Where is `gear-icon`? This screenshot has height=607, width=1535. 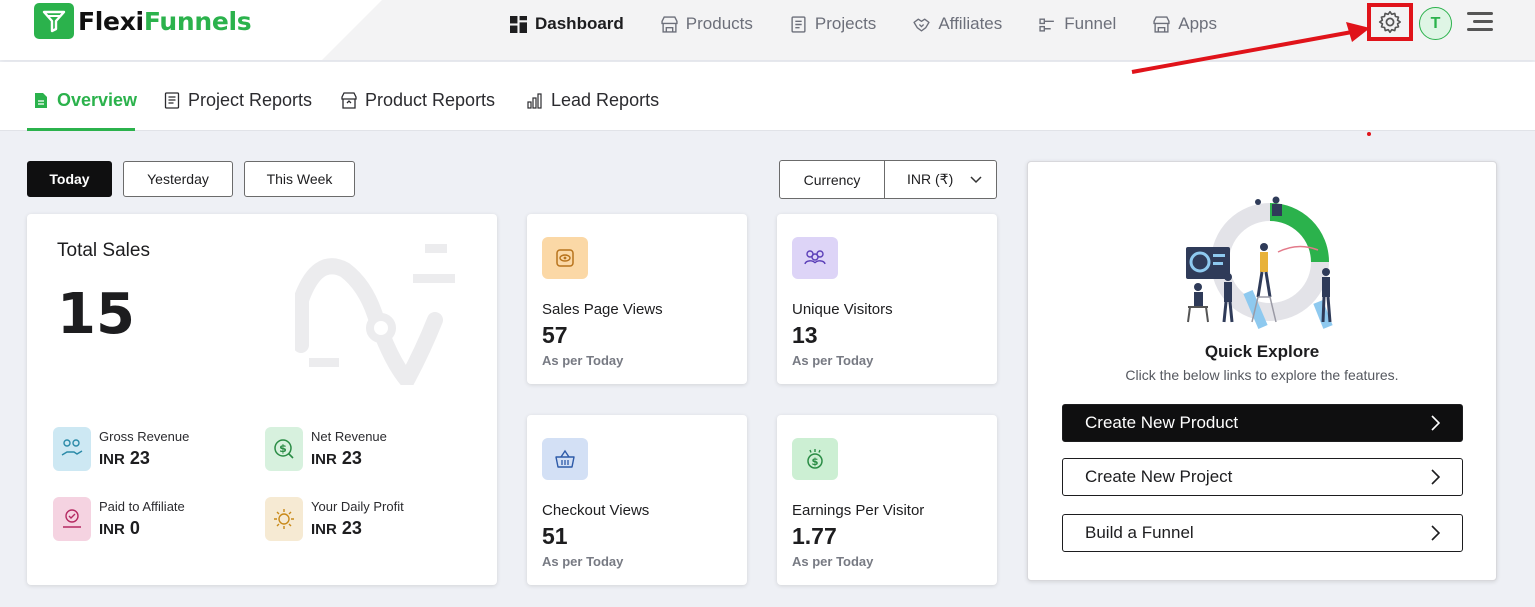 gear-icon is located at coordinates (1390, 22).